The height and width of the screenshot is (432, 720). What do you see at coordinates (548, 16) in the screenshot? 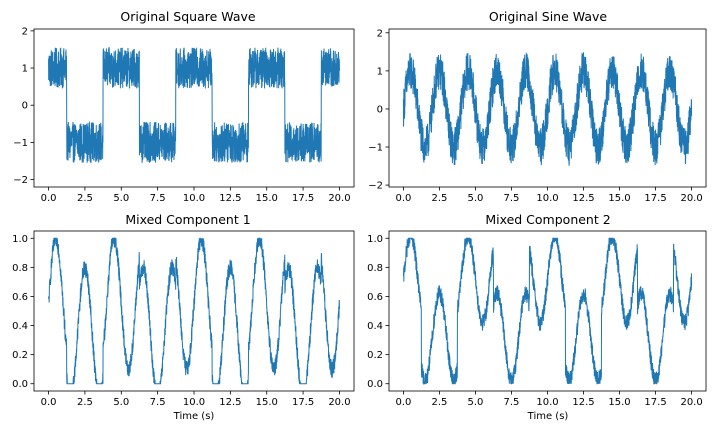
I see `subplot-title: Original Sine Wave` at bounding box center [548, 16].